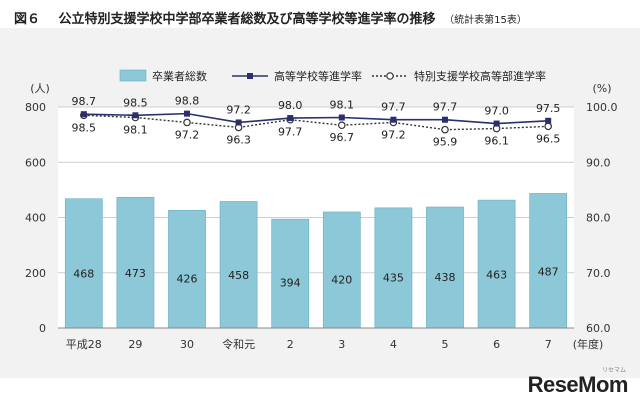 The height and width of the screenshot is (406, 640). Describe the element at coordinates (40, 88) in the screenshot. I see `left-axis-unit: (人)` at that location.